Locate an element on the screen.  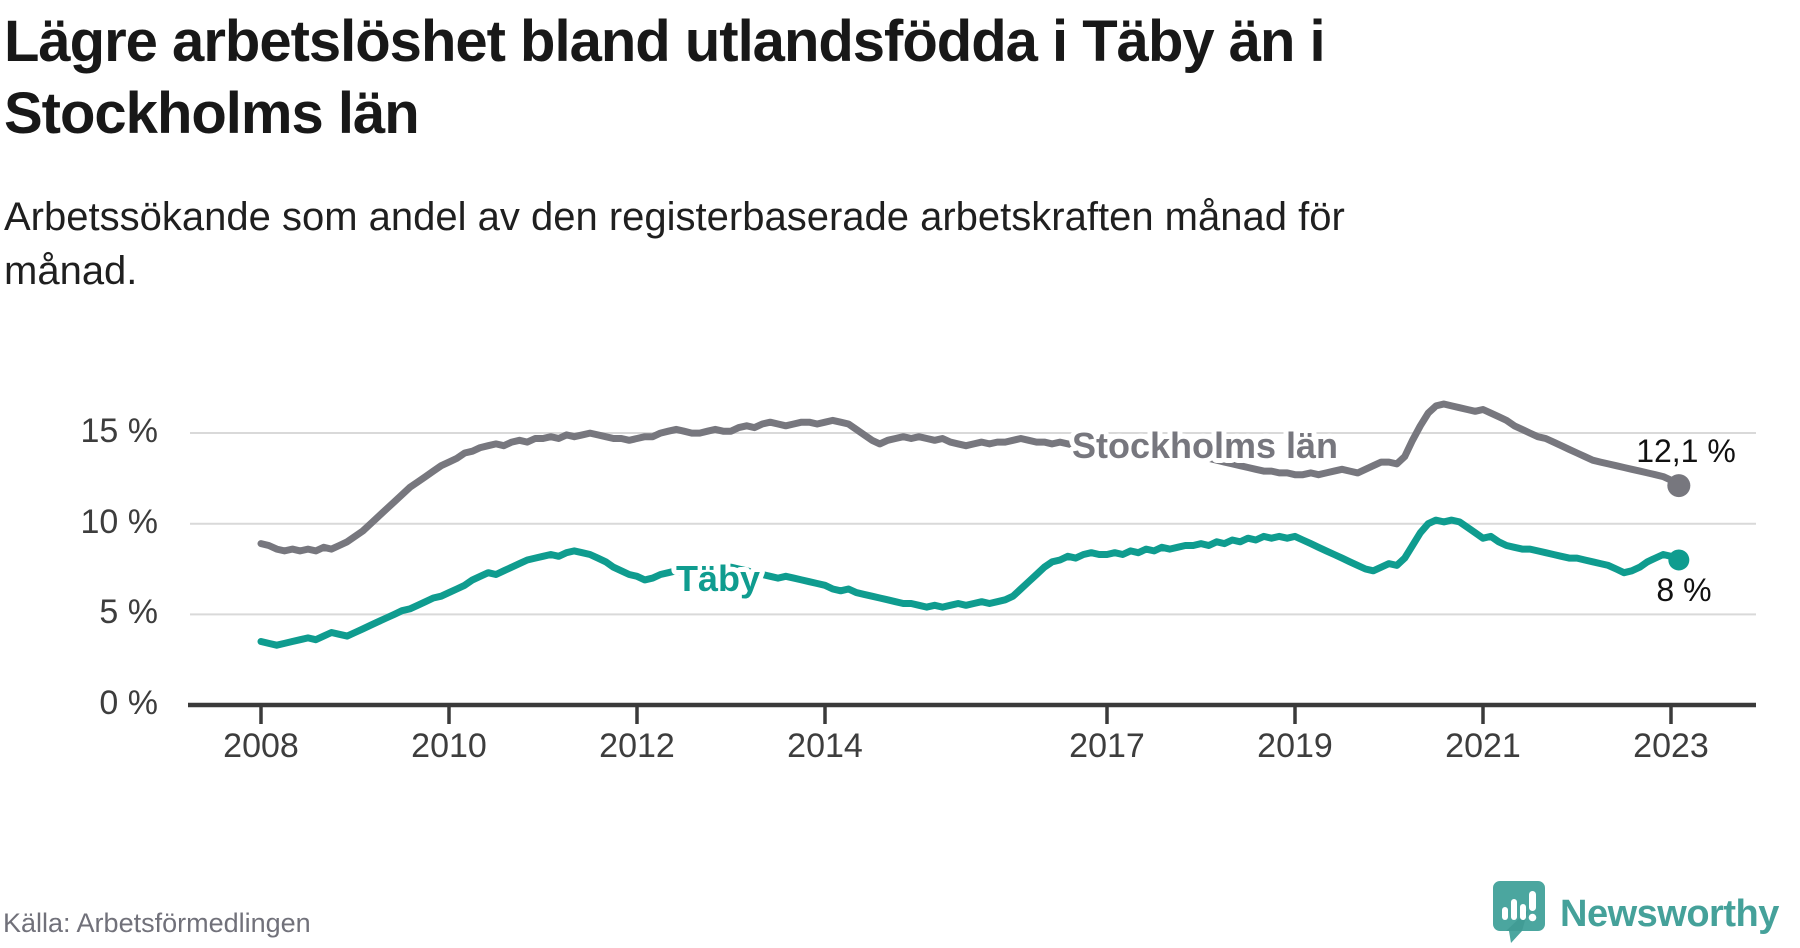
chart-subtitle-line2: månad. is located at coordinates (71, 271).